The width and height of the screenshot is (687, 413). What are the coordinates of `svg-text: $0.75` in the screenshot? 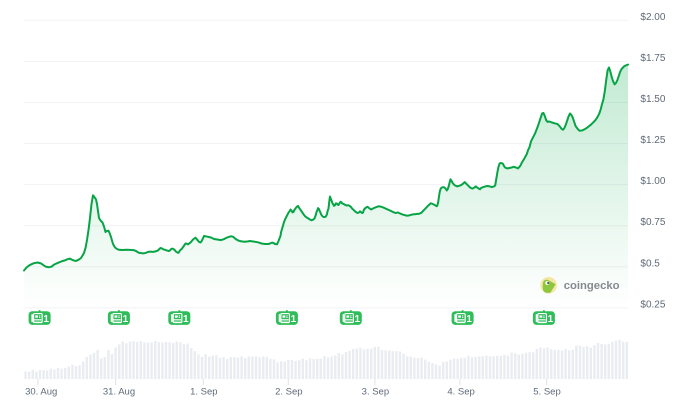 It's located at (652, 222).